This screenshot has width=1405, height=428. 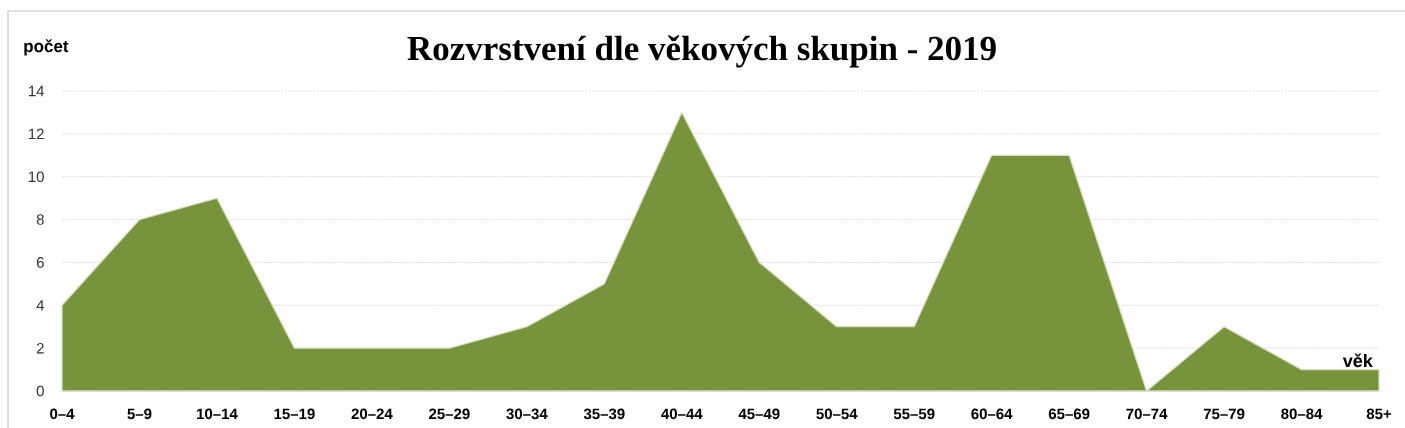 What do you see at coordinates (36, 134) in the screenshot?
I see `y-tick-label: 12` at bounding box center [36, 134].